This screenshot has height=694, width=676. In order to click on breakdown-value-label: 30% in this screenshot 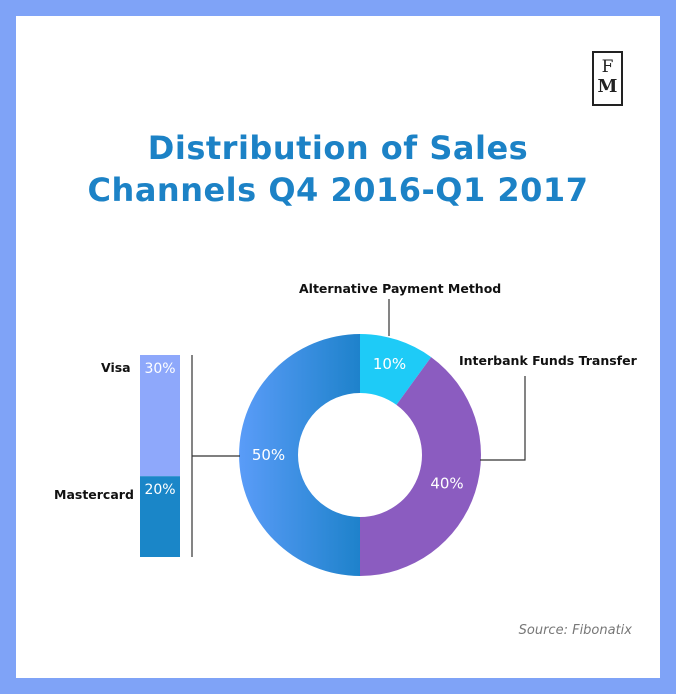, I will do `click(159, 369)`.